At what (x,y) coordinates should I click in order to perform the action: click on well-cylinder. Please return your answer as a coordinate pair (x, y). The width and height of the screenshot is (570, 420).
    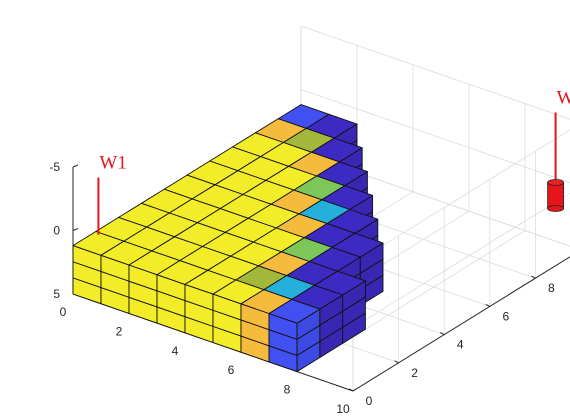
    Looking at the image, I should click on (555, 195).